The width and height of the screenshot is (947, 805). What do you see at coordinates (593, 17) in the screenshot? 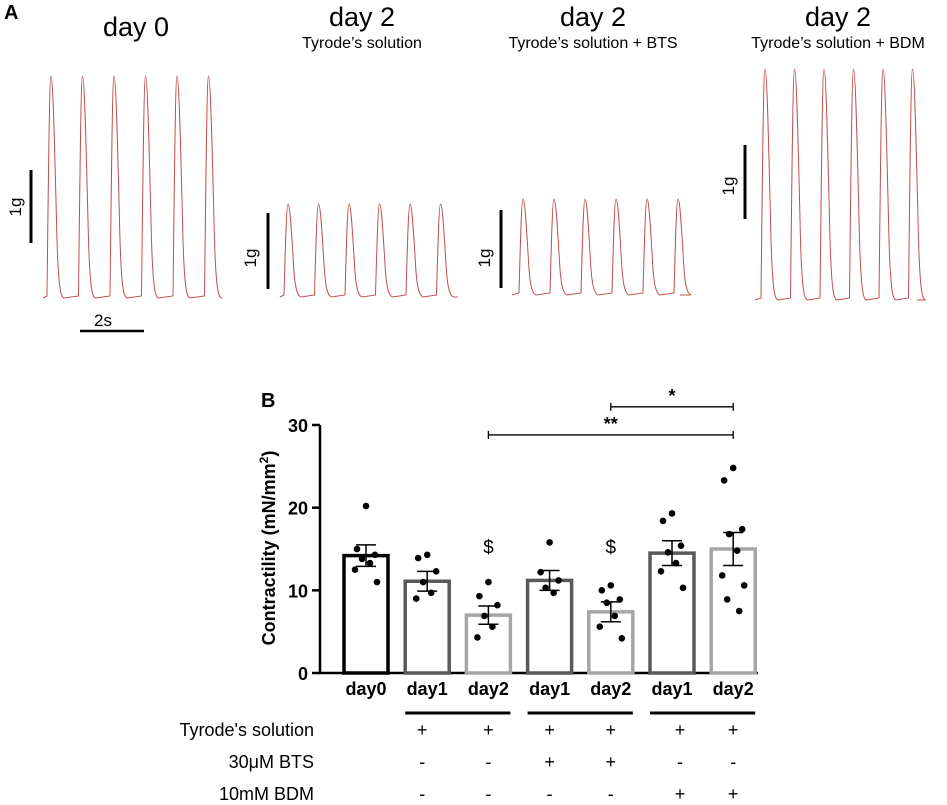
I see `trace-title-3: day 2` at bounding box center [593, 17].